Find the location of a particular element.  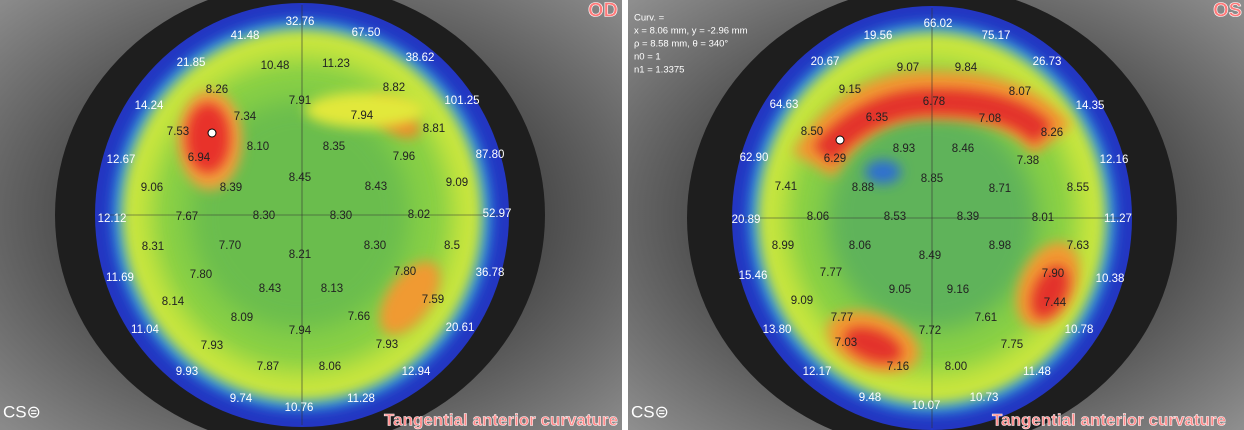

curvature-reading: 8.49 is located at coordinates (930, 256).